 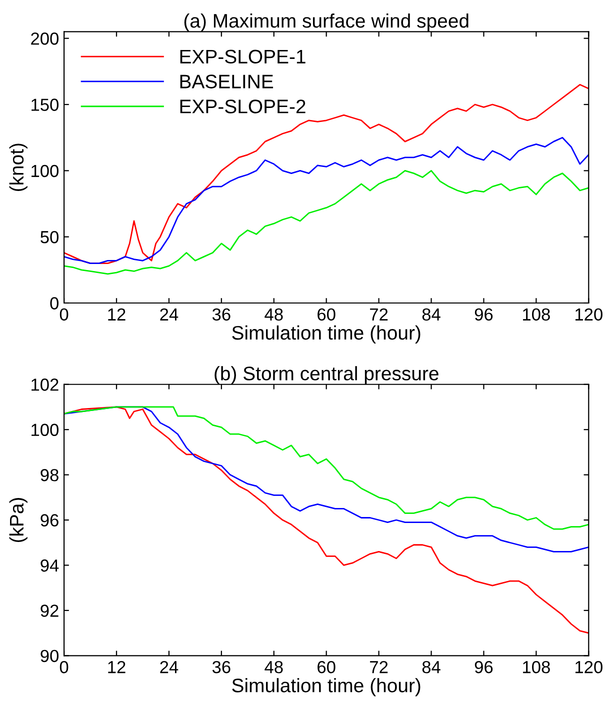 I want to click on y-tick-label: 94, so click(x=49, y=565).